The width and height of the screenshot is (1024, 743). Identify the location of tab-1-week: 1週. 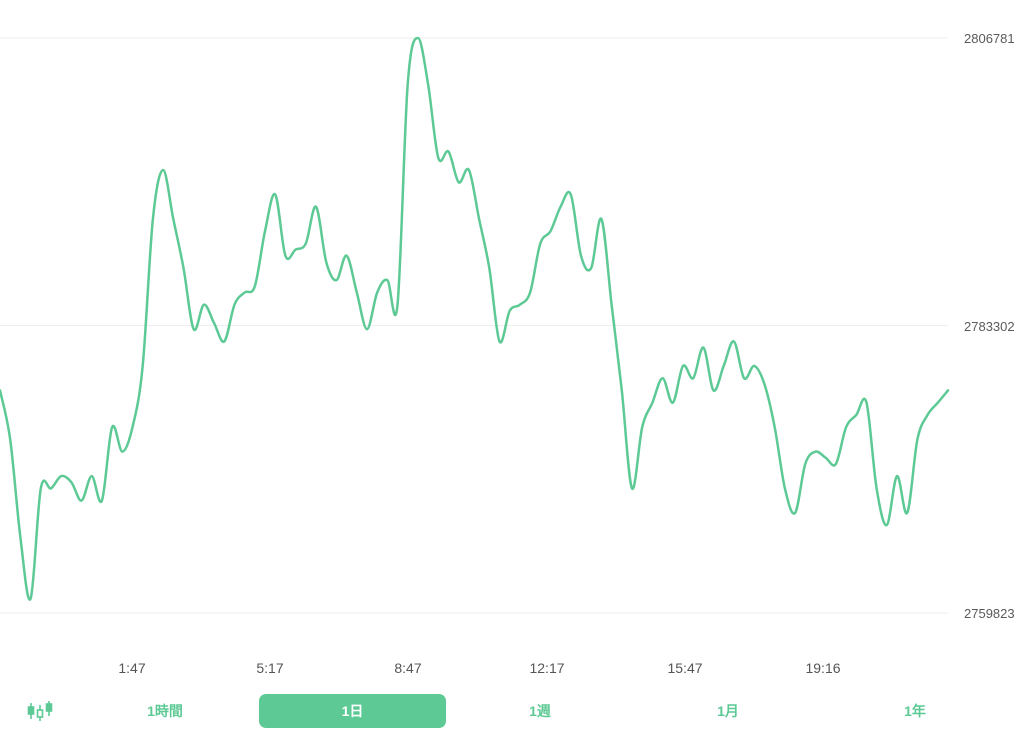
(540, 711).